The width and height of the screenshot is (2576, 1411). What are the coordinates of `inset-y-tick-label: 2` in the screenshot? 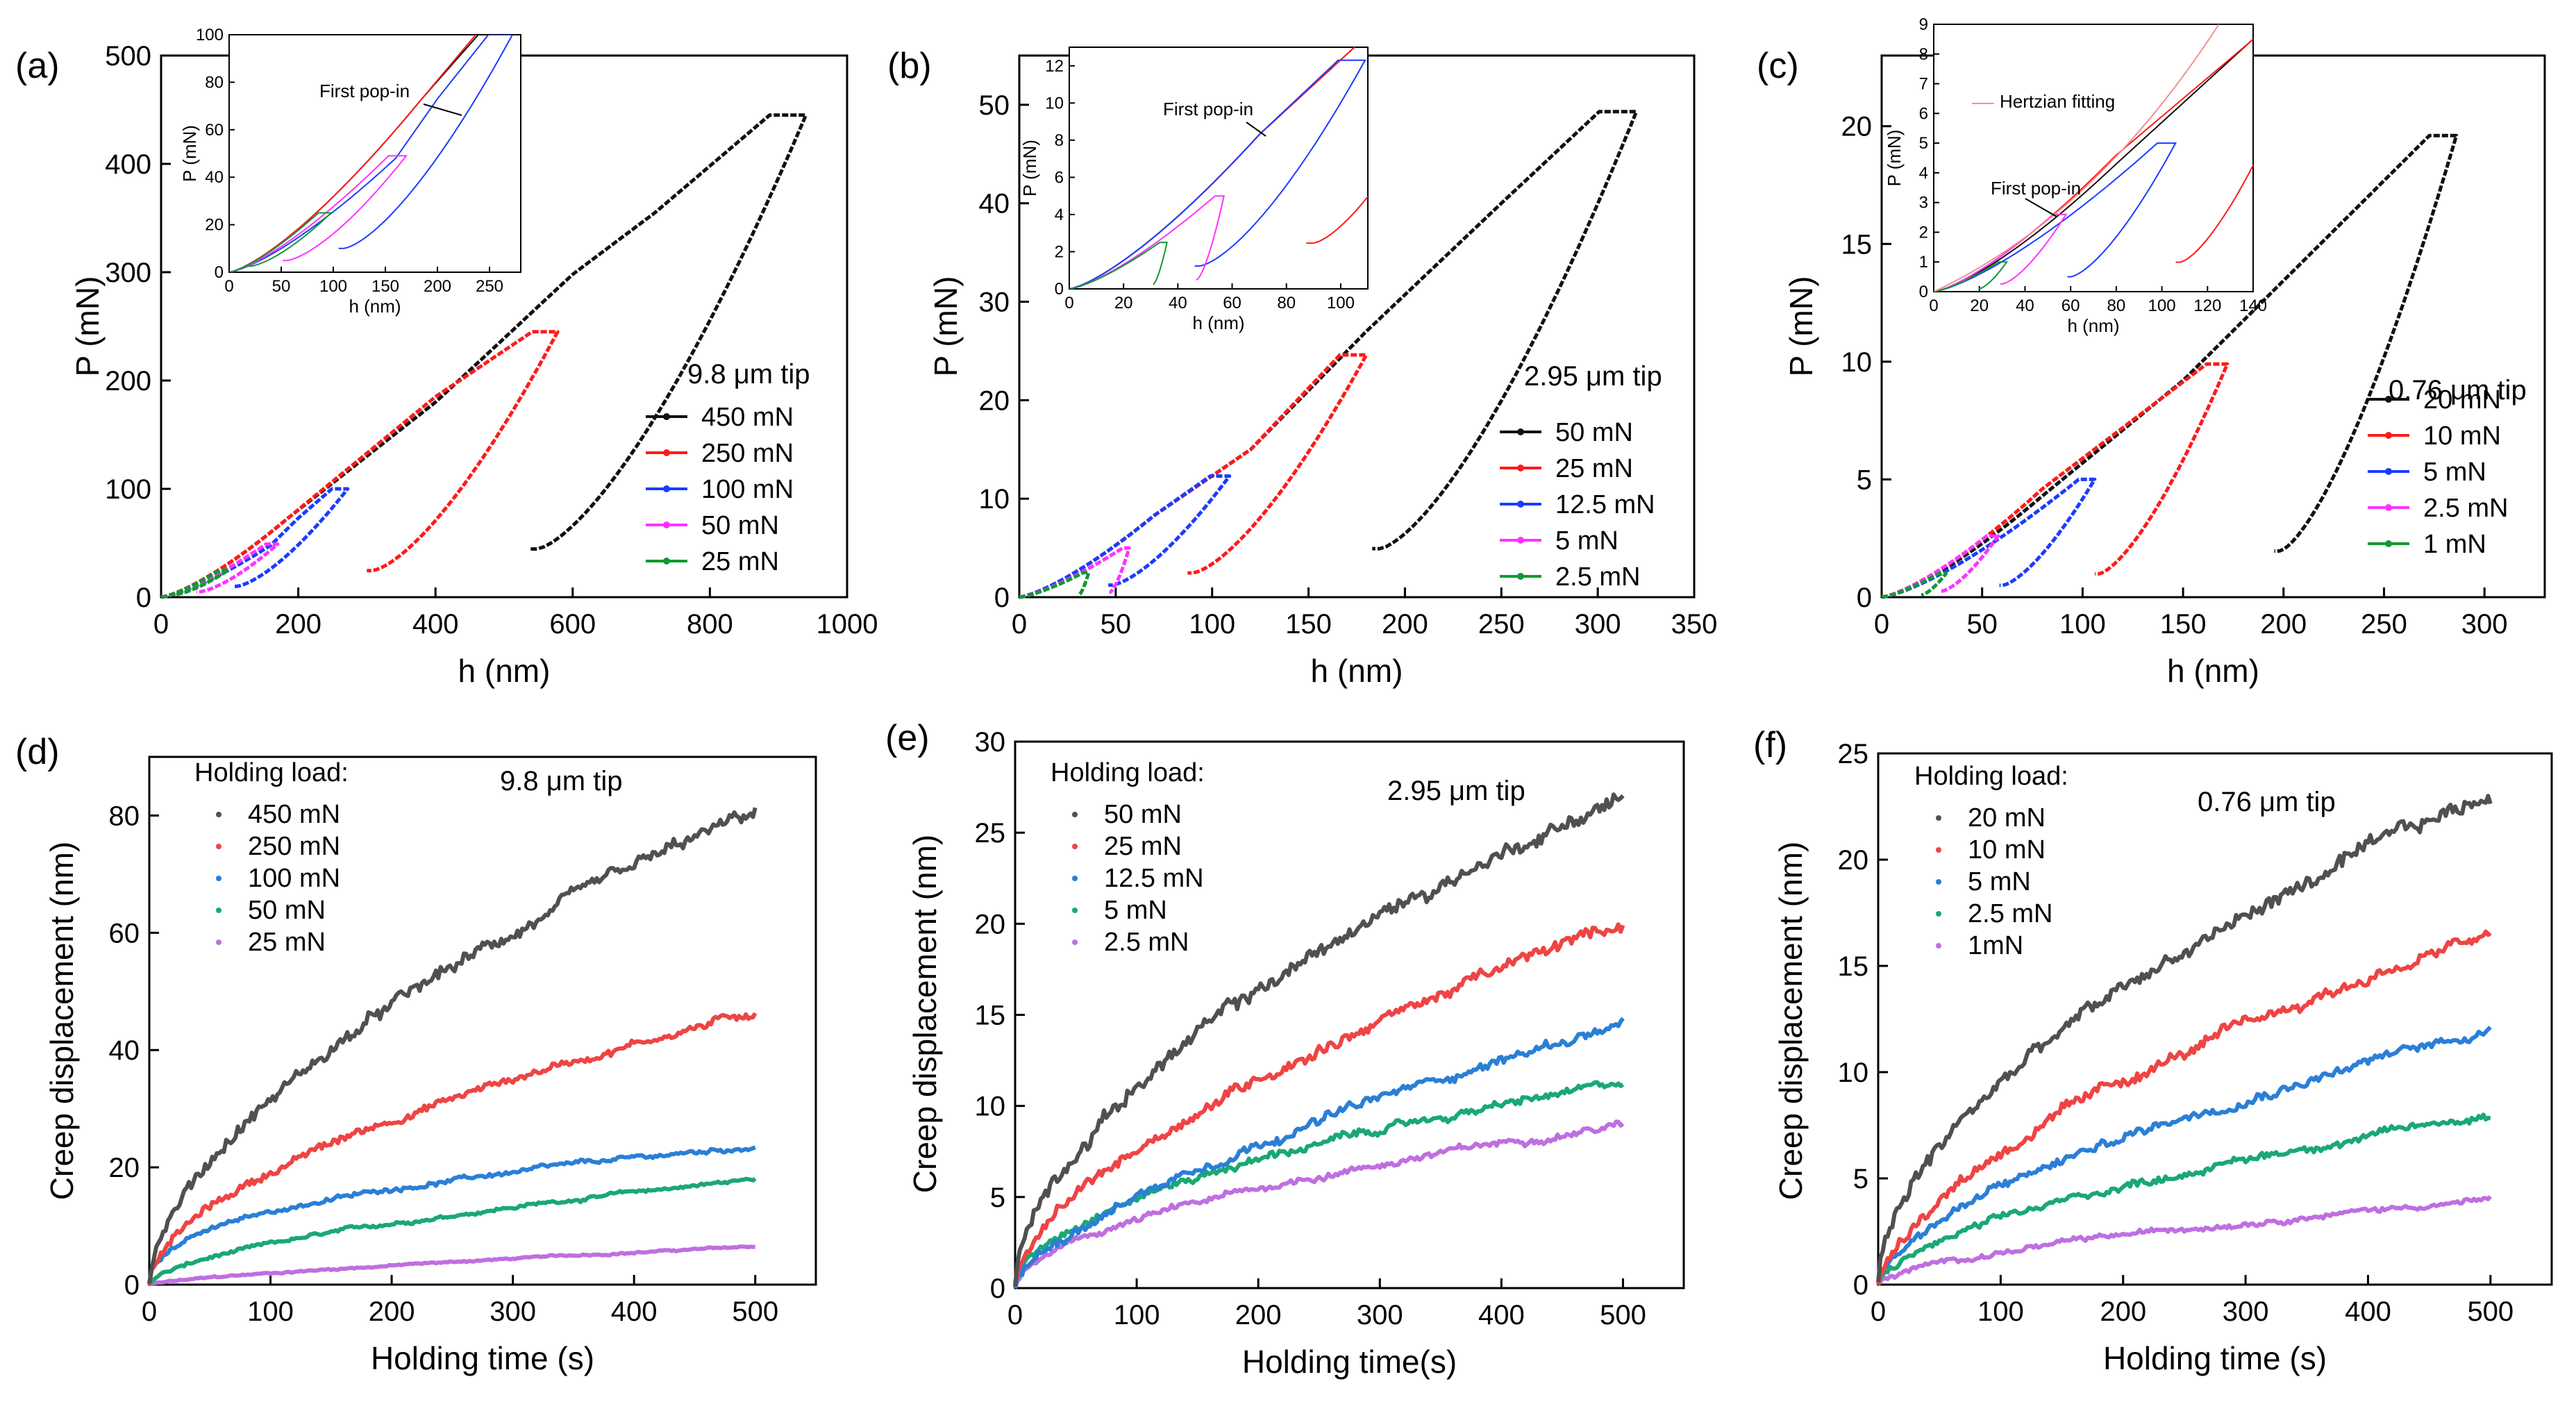 It's located at (1923, 232).